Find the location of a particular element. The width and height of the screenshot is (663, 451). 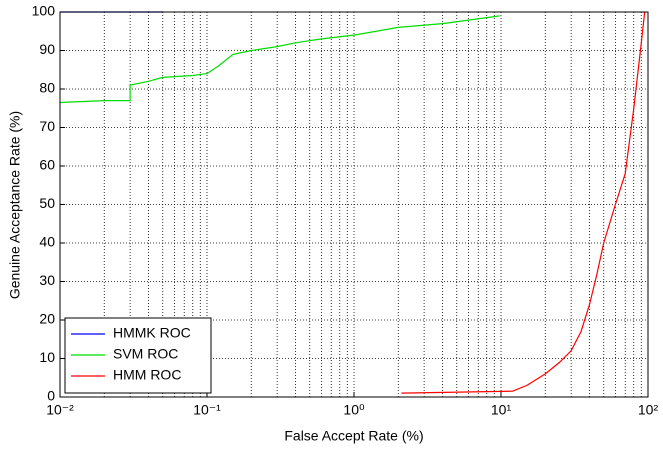

y-axis-label: Genuine Acceptance Rate (%) is located at coordinates (15, 205).